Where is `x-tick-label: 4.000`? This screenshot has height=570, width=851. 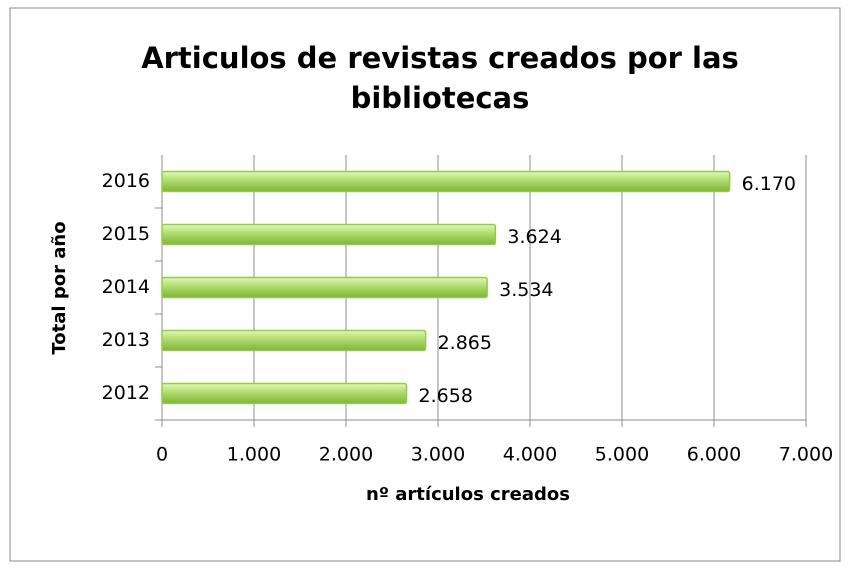 x-tick-label: 4.000 is located at coordinates (530, 455).